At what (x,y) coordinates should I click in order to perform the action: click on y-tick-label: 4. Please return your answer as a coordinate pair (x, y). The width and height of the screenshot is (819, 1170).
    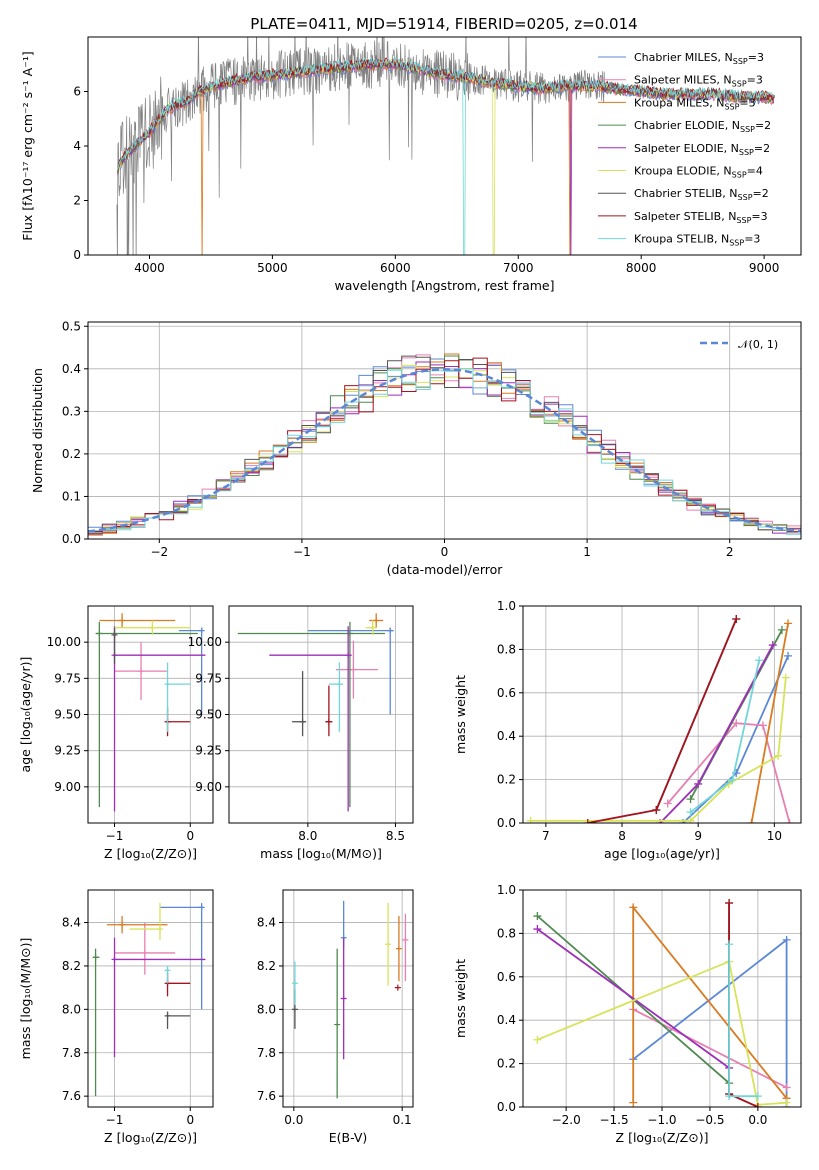
    Looking at the image, I should click on (77, 146).